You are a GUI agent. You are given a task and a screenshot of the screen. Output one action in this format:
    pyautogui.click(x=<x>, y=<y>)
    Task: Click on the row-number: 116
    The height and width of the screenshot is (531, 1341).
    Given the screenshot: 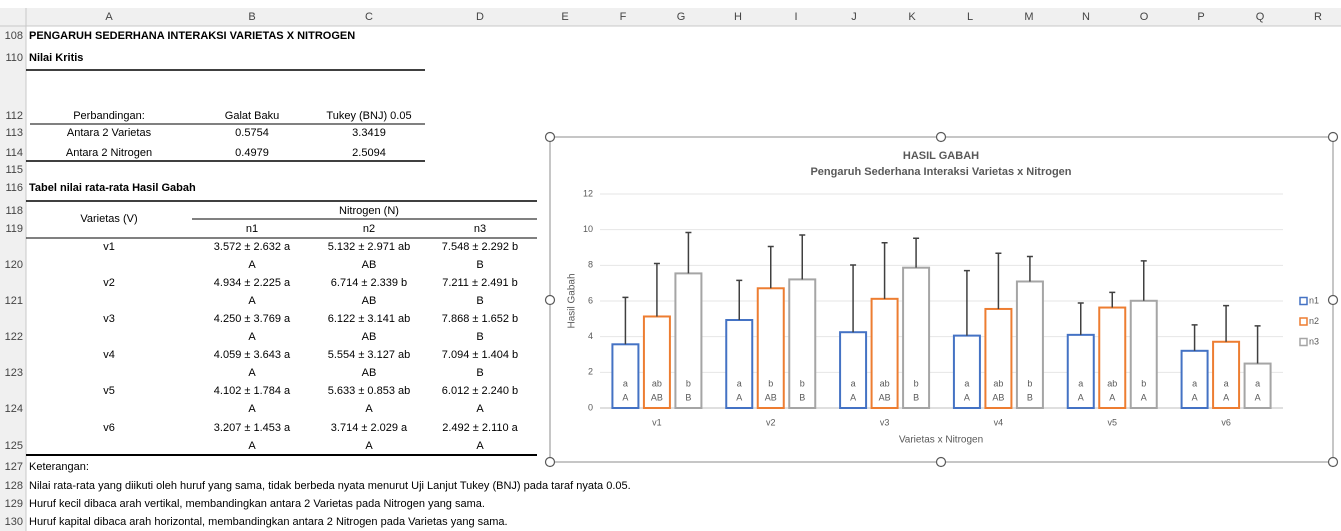 What is the action you would take?
    pyautogui.click(x=14, y=188)
    